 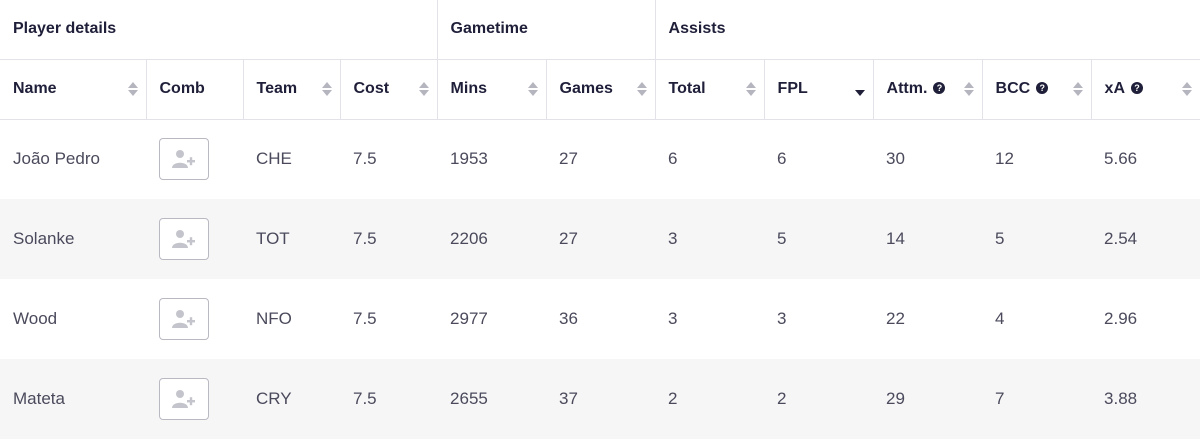 What do you see at coordinates (1114, 88) in the screenshot?
I see `column-header-label: xA` at bounding box center [1114, 88].